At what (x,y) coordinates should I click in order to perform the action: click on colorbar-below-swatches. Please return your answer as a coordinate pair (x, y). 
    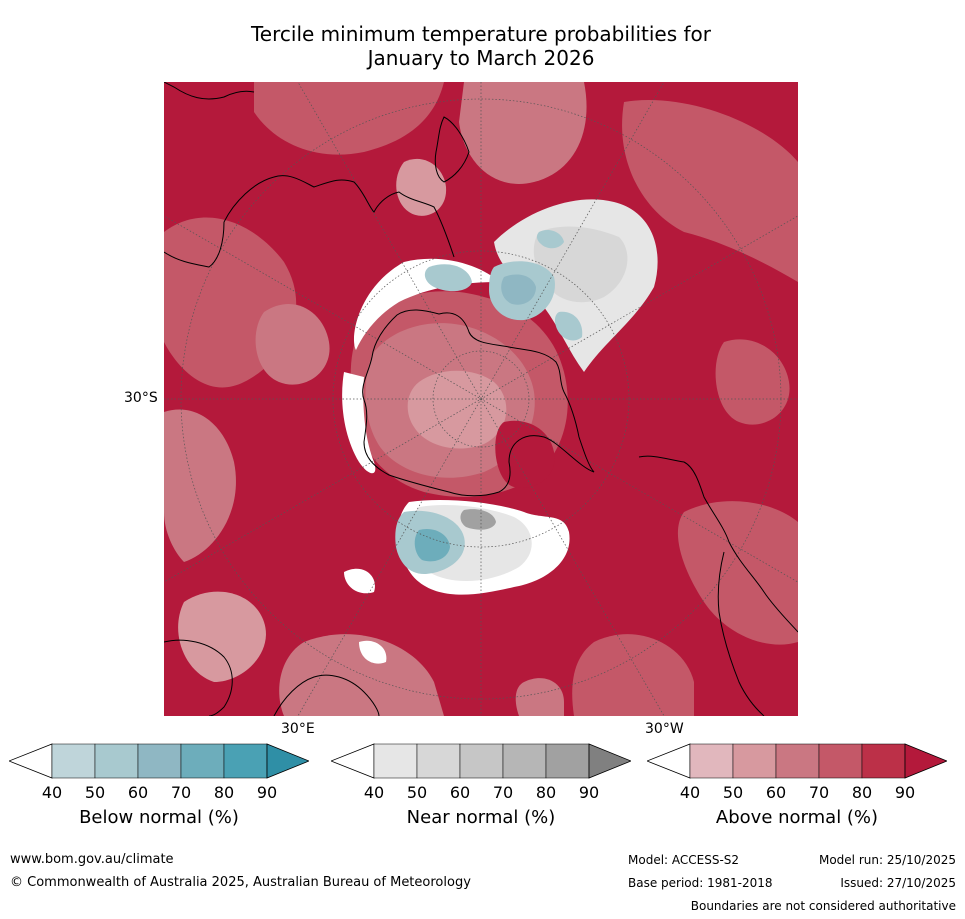
    Looking at the image, I should click on (159, 761).